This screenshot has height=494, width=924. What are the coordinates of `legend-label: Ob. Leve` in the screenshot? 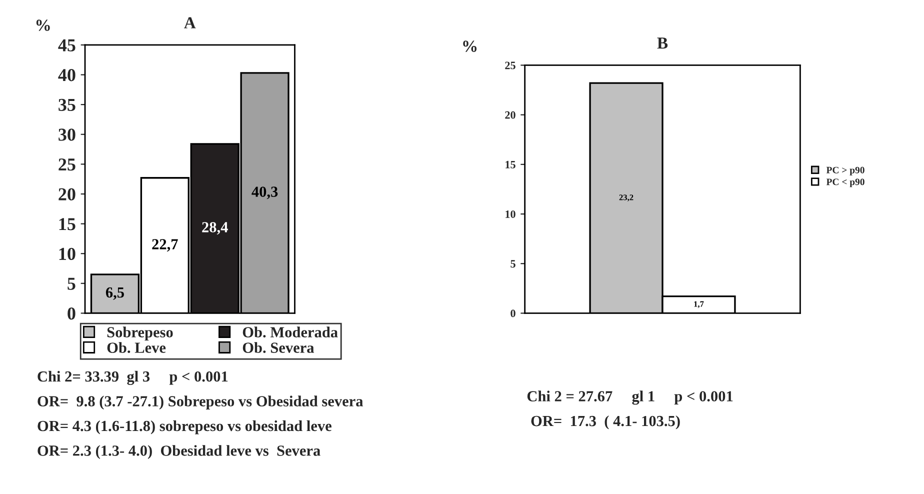 It's located at (136, 347).